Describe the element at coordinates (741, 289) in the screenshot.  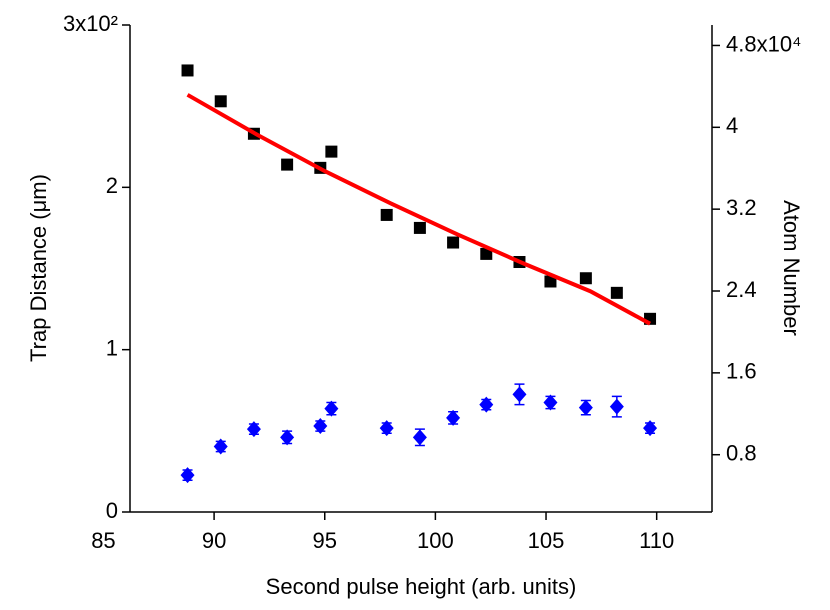
I see `y2-tick-label: 2.4` at that location.